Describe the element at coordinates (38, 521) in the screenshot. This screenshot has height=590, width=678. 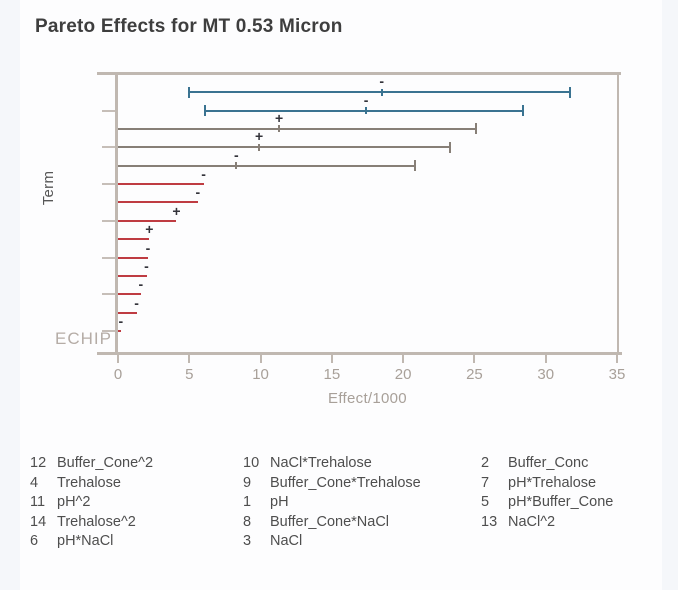
I see `legend-term-number: 14` at that location.